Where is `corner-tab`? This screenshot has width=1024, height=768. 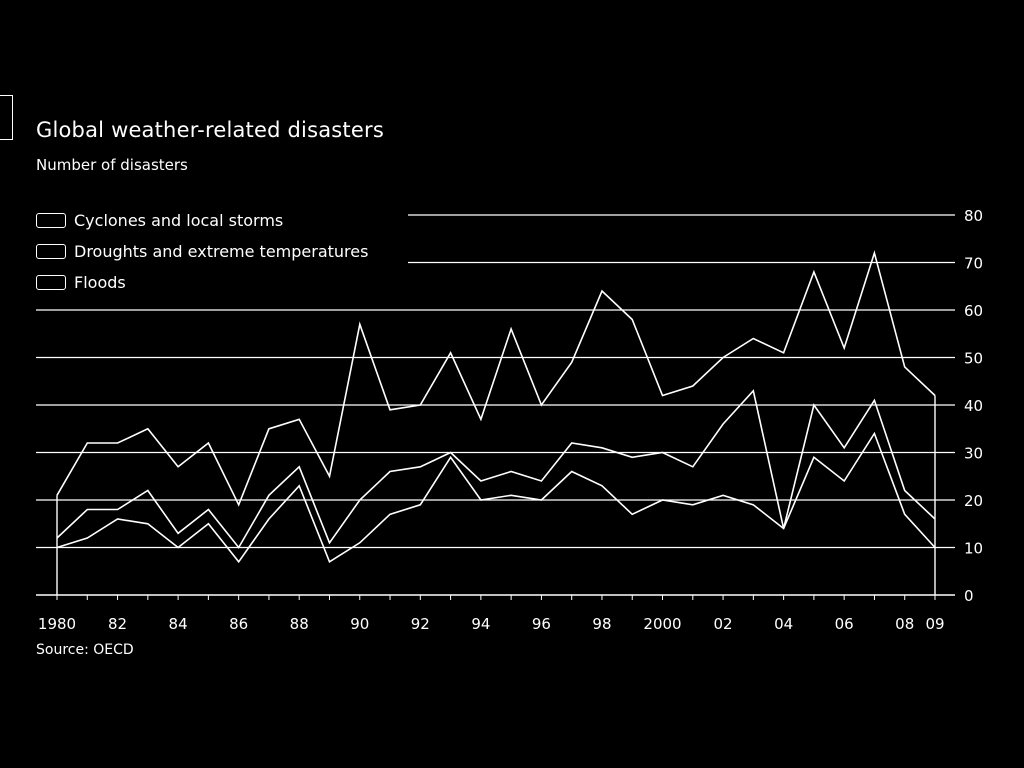
corner-tab is located at coordinates (6, 117).